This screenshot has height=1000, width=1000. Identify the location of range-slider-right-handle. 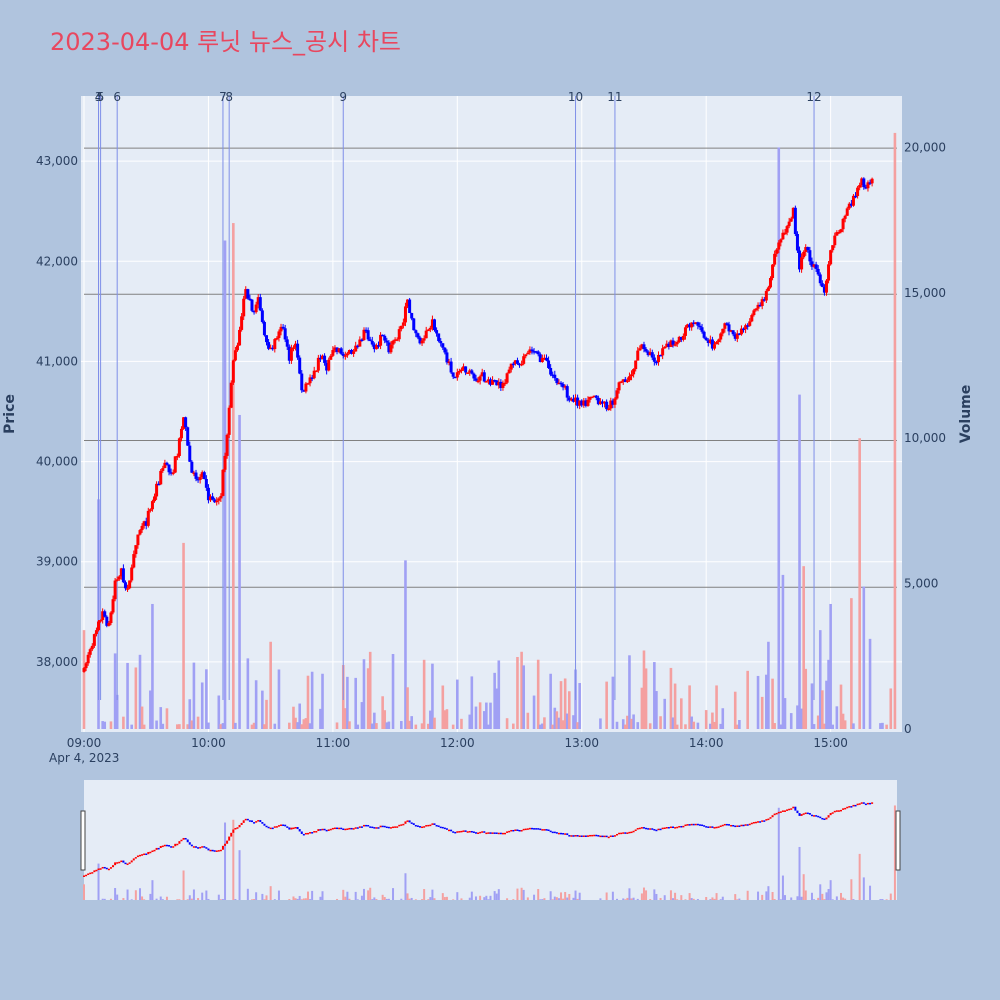
(898, 840).